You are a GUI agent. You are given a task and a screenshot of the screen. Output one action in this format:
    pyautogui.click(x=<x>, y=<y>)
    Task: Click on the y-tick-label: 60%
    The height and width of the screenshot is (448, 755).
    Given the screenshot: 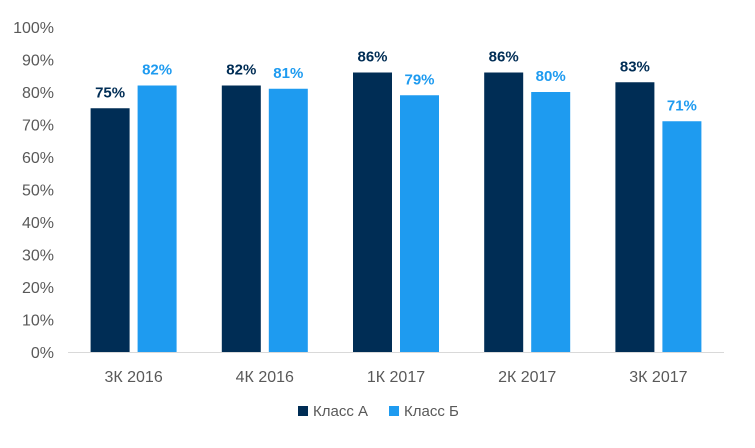 What is the action you would take?
    pyautogui.click(x=38, y=158)
    